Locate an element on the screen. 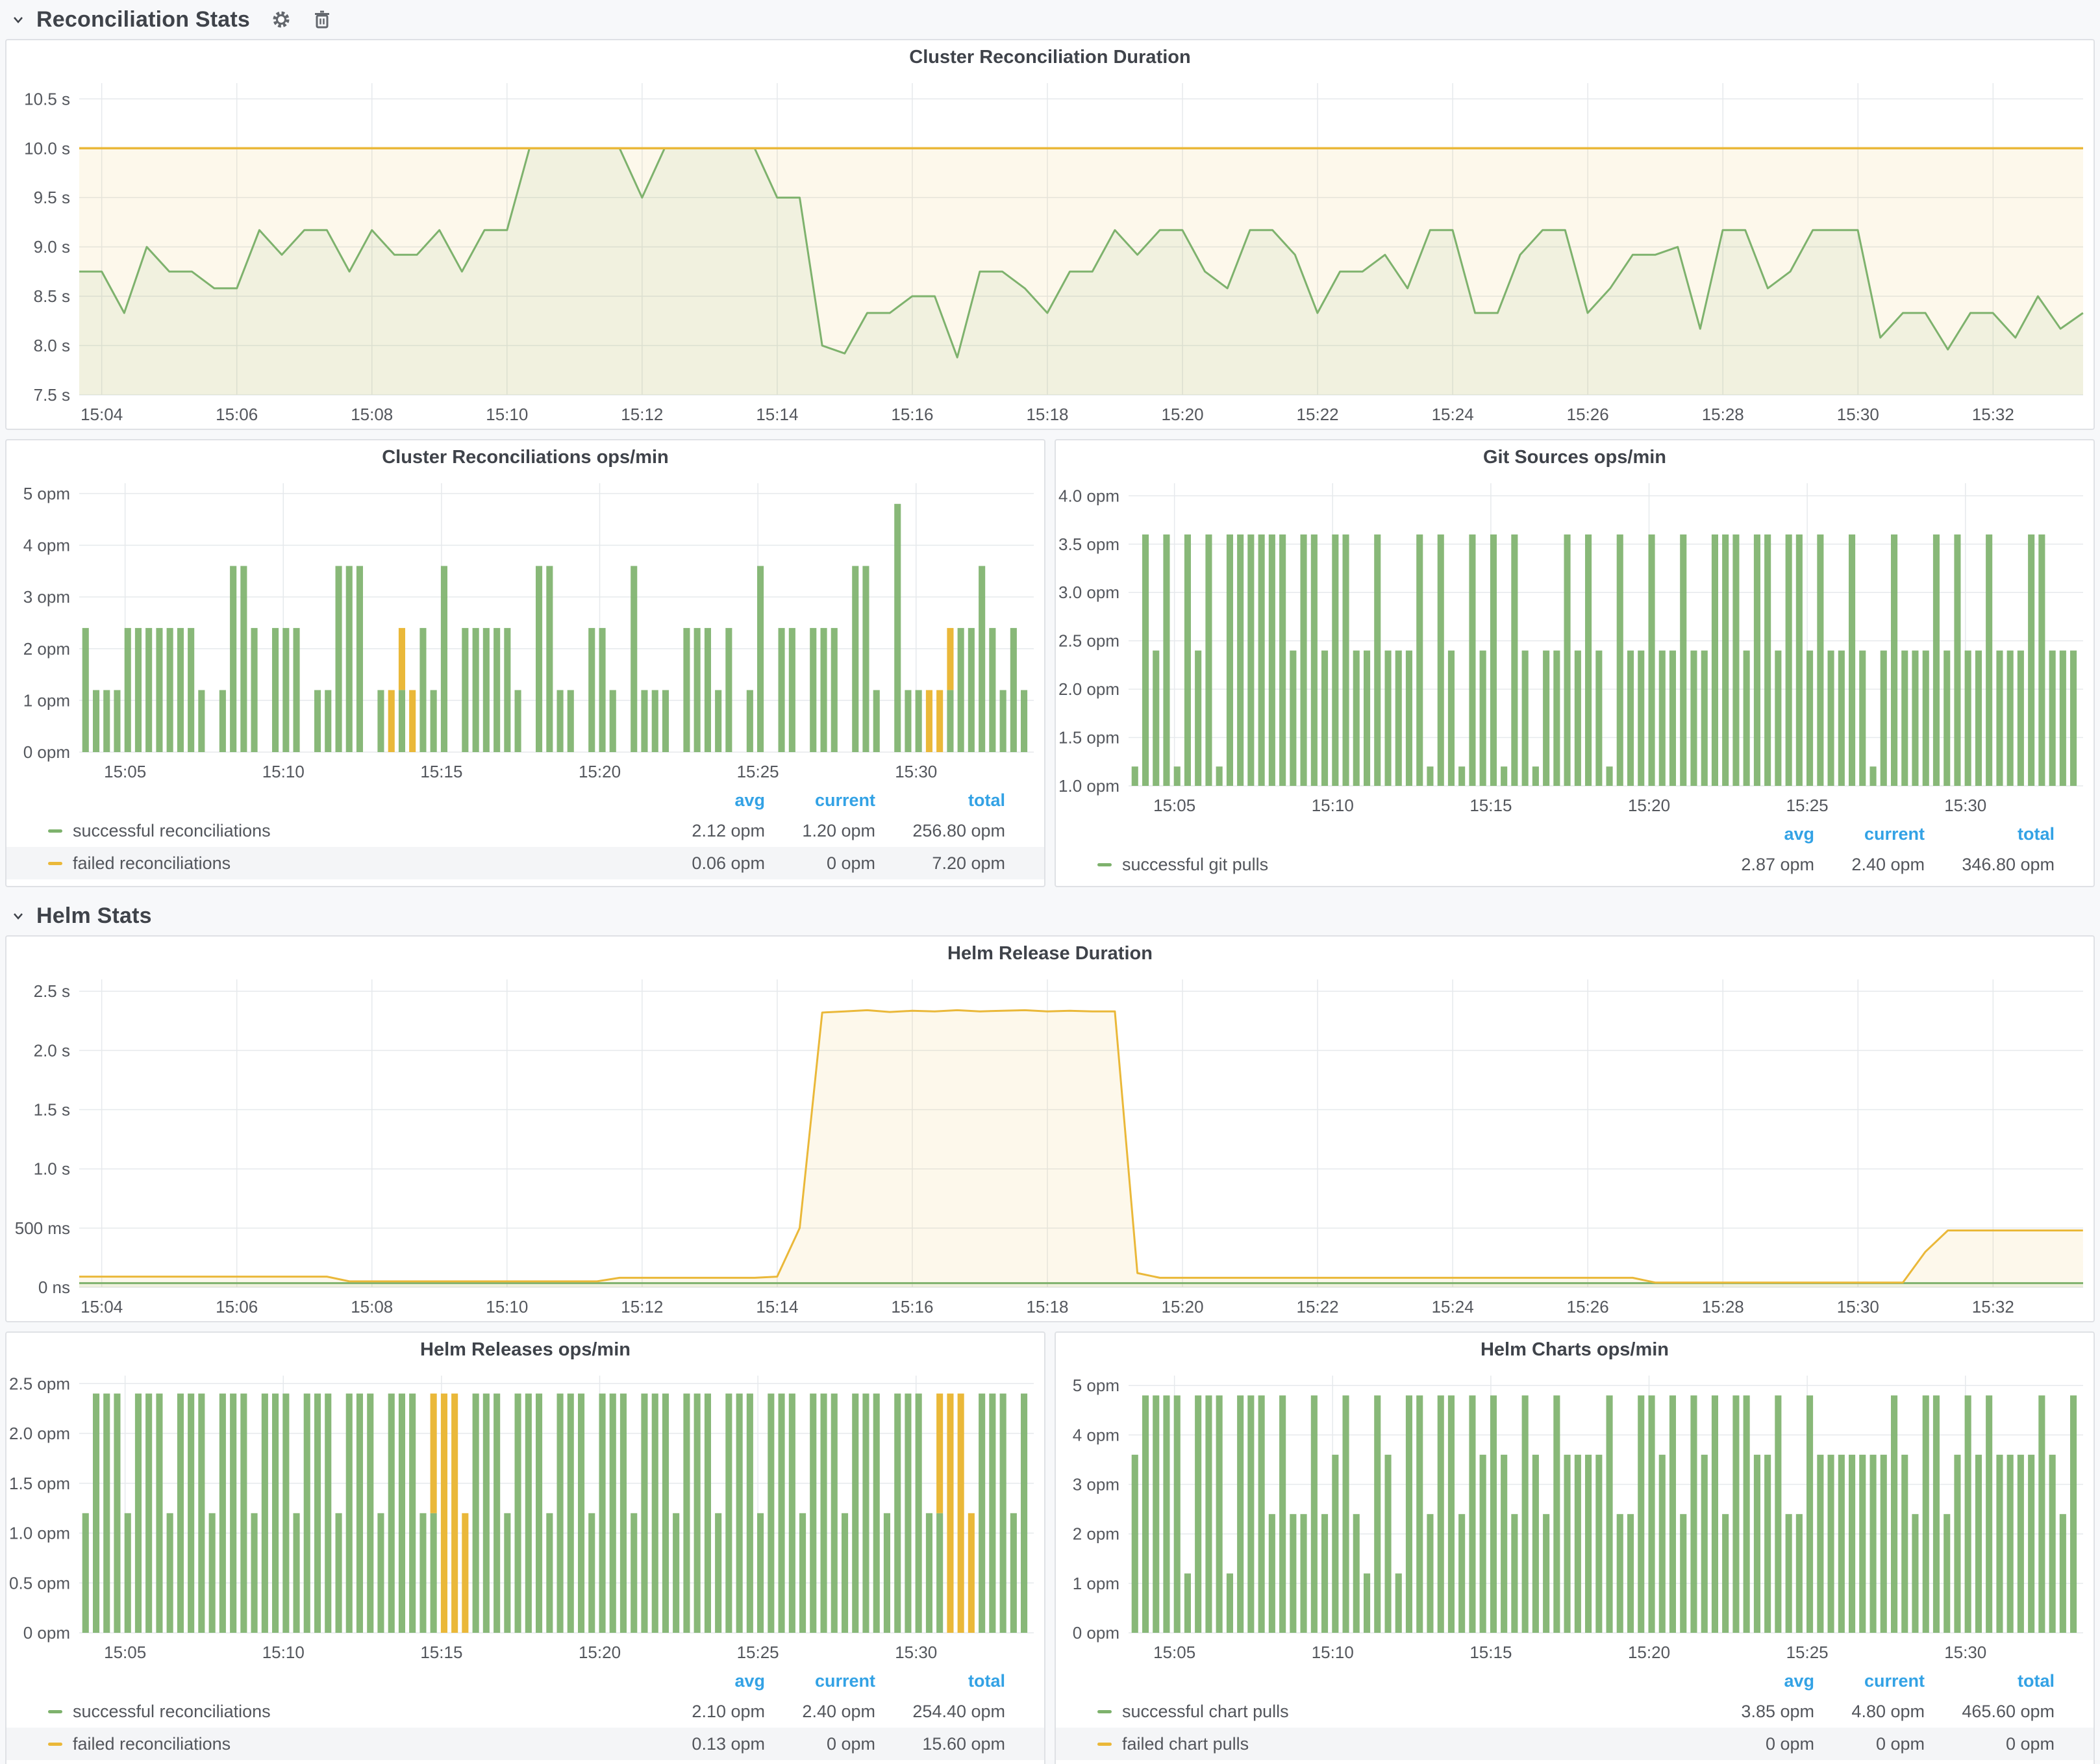  section-helm-stats: Helm Stats is located at coordinates (1050, 915).